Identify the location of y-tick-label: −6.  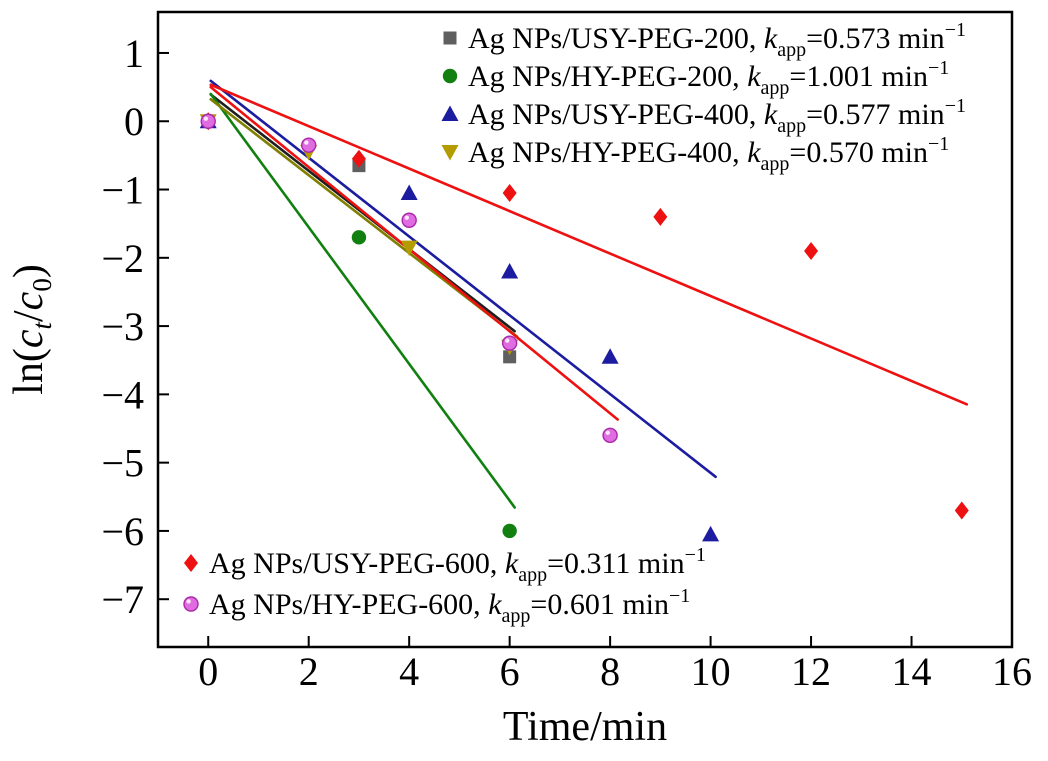
(122, 531).